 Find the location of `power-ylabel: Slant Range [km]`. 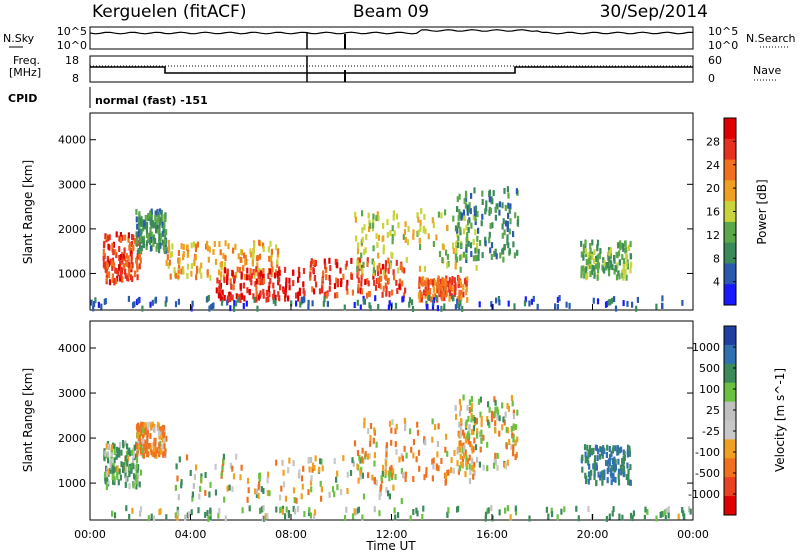

power-ylabel: Slant Range [km] is located at coordinates (28, 212).